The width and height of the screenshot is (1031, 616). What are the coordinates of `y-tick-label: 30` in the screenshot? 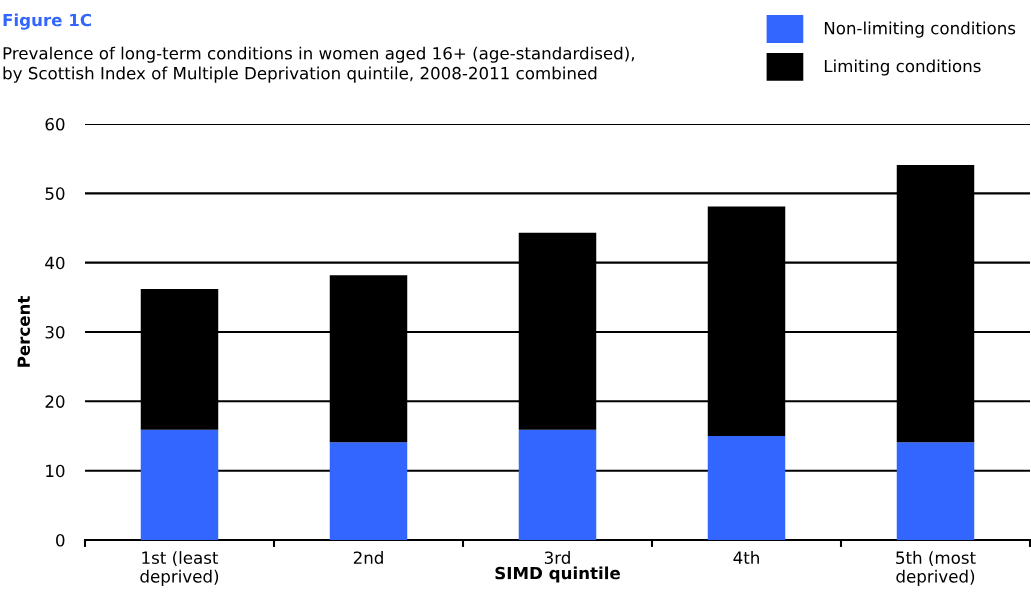 It's located at (55, 332).